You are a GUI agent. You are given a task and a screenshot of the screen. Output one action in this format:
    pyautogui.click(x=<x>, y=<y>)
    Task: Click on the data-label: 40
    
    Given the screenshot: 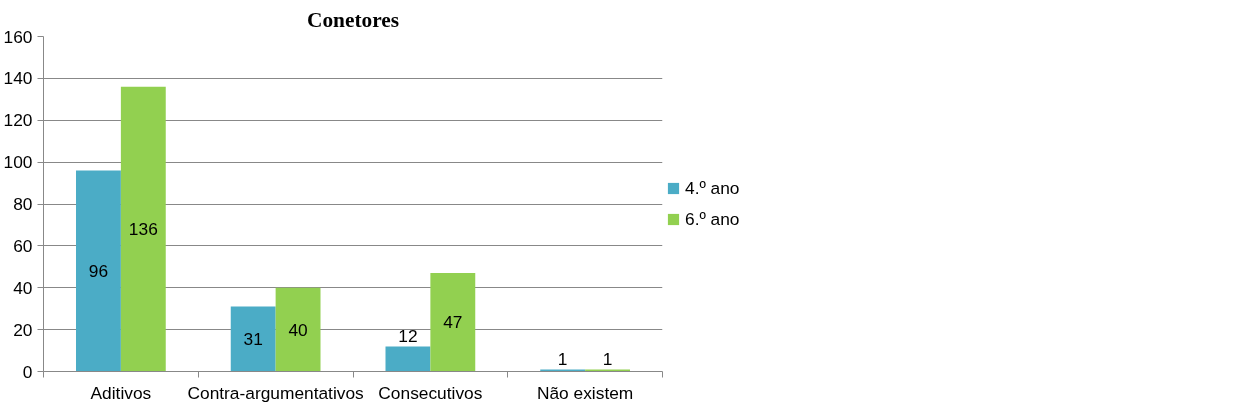 What is the action you would take?
    pyautogui.click(x=298, y=329)
    